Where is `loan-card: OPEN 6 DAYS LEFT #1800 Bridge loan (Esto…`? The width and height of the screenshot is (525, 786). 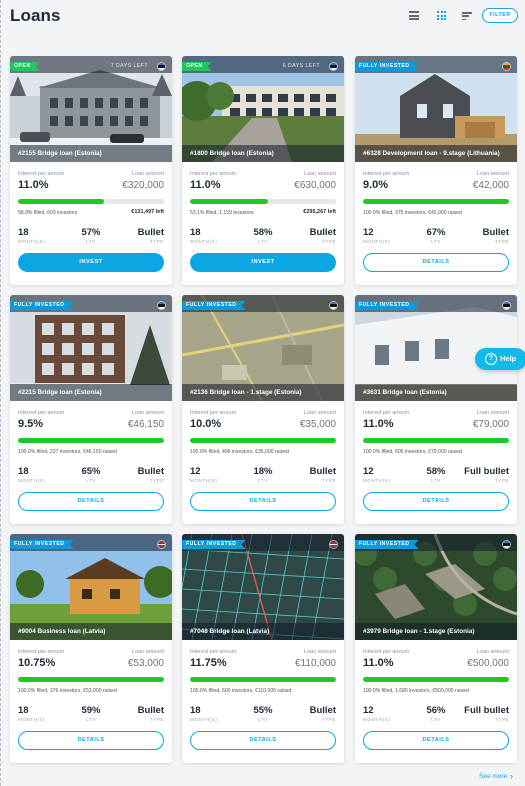 loan-card: OPEN 6 DAYS LEFT #1800 Bridge loan (Esto… is located at coordinates (263, 170).